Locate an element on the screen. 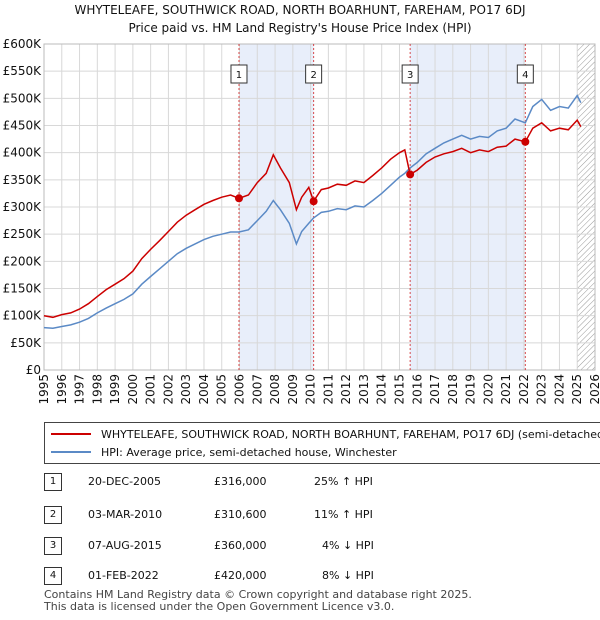 Image resolution: width=600 pixels, height=620 pixels. x-tick-label: 2014 is located at coordinates (382, 389).